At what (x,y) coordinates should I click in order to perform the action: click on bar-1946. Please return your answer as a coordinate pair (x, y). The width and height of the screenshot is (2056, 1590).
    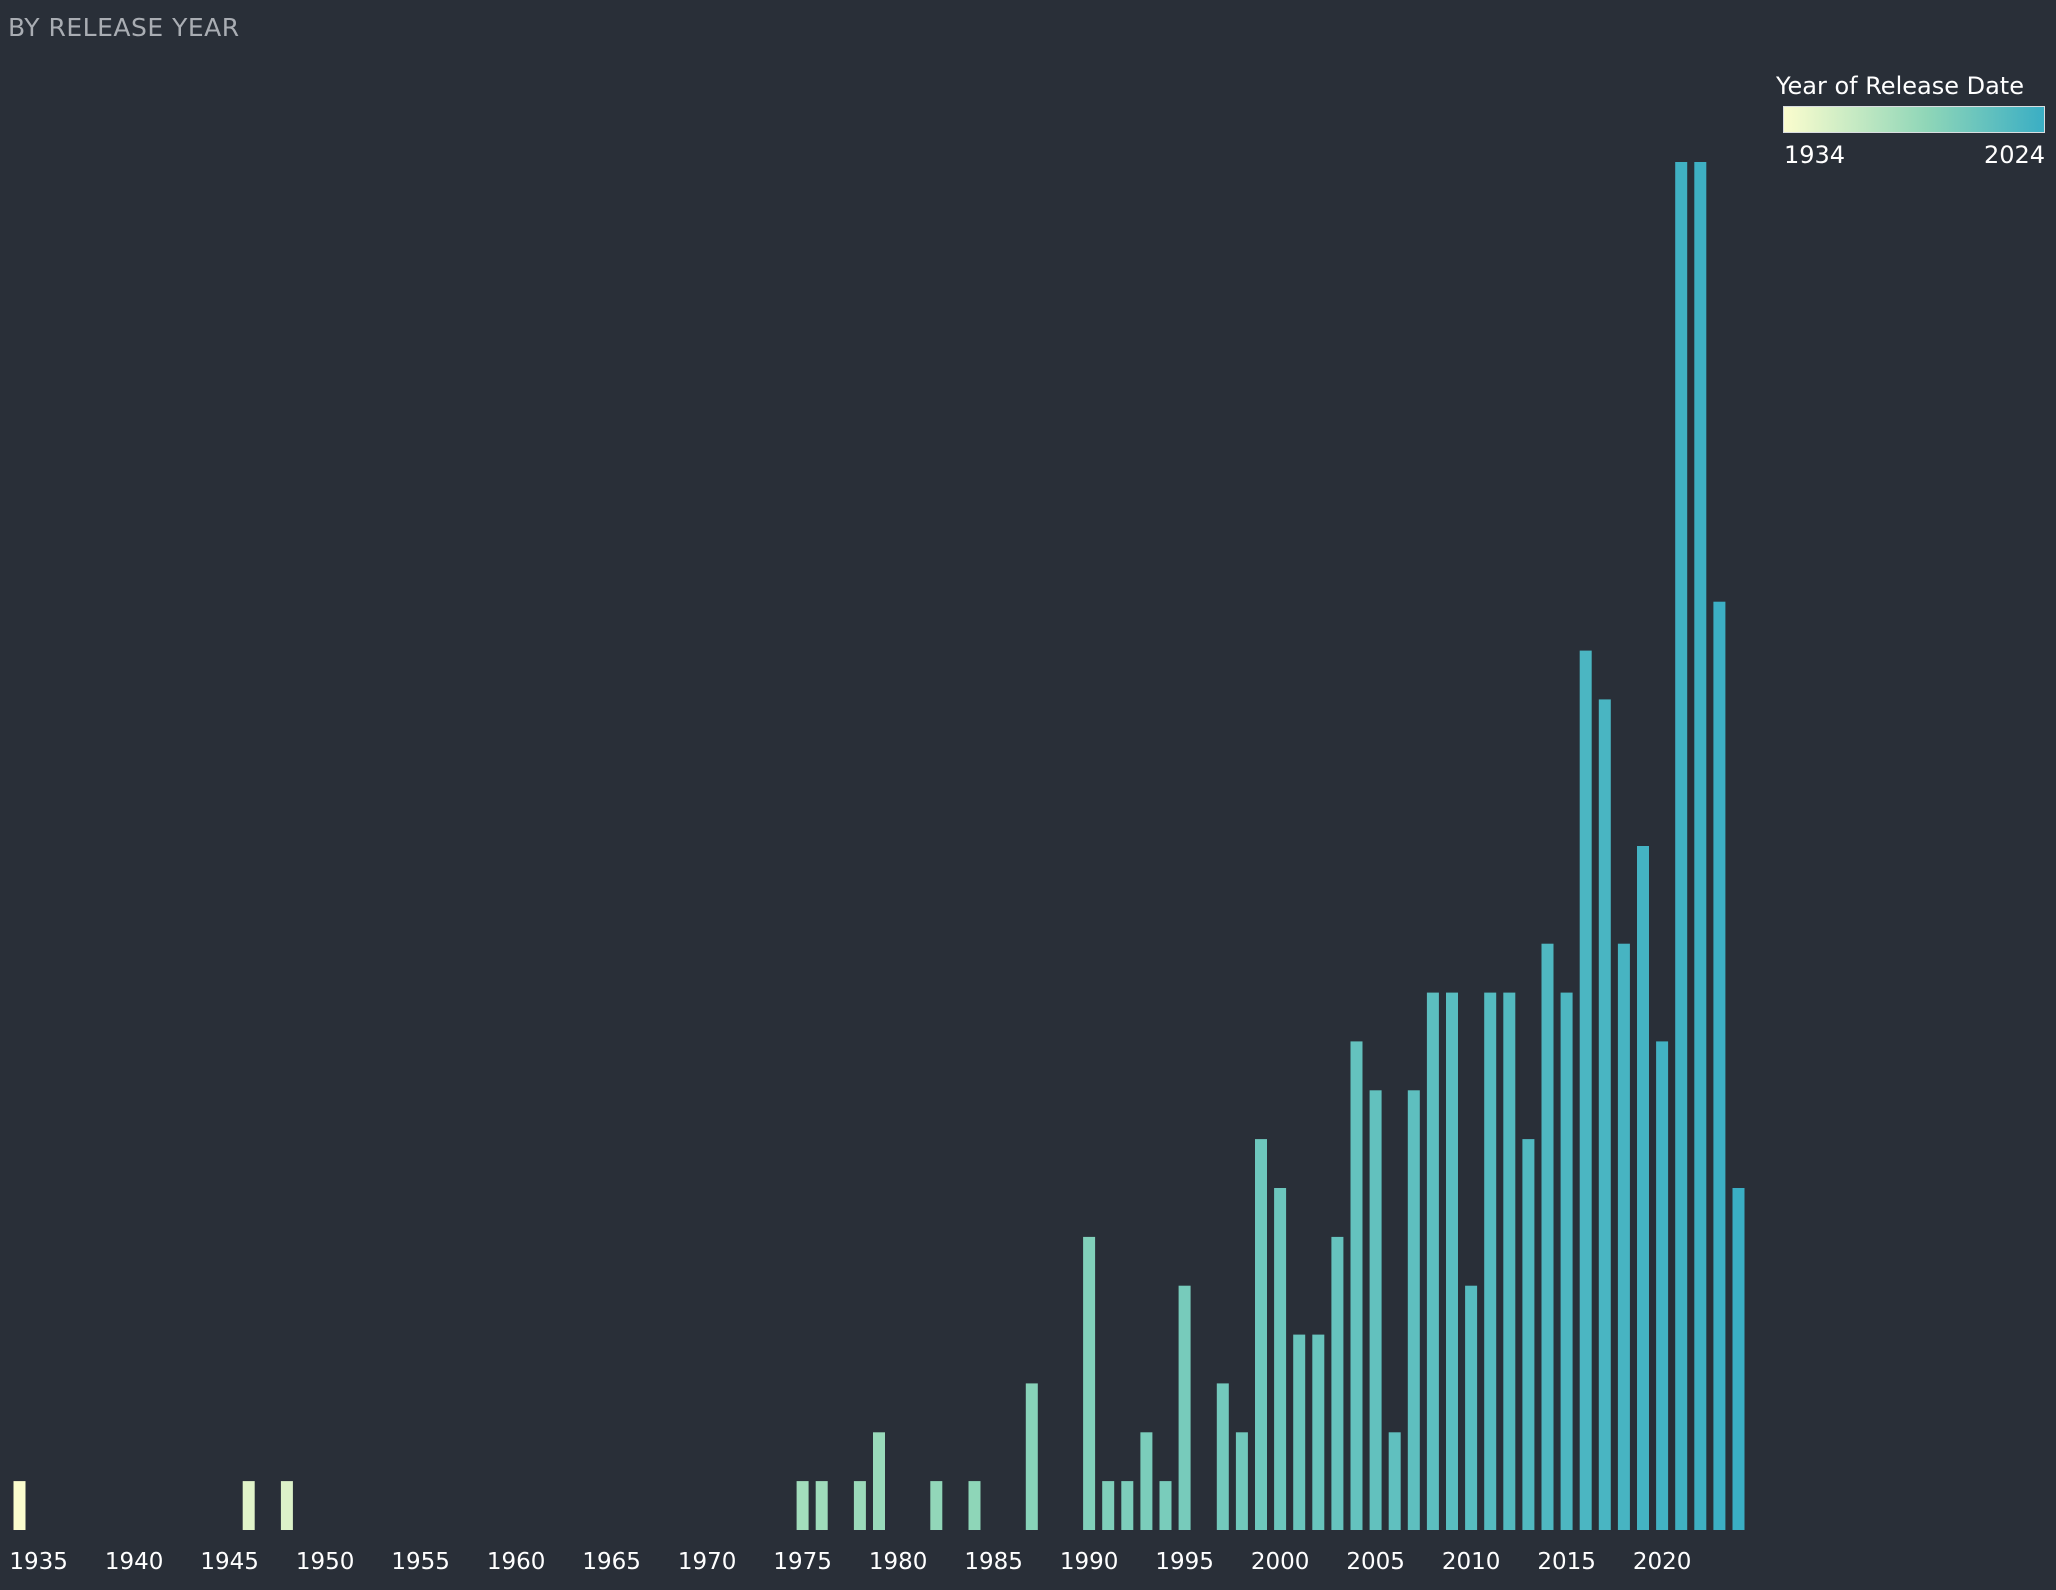
    Looking at the image, I should click on (248, 1505).